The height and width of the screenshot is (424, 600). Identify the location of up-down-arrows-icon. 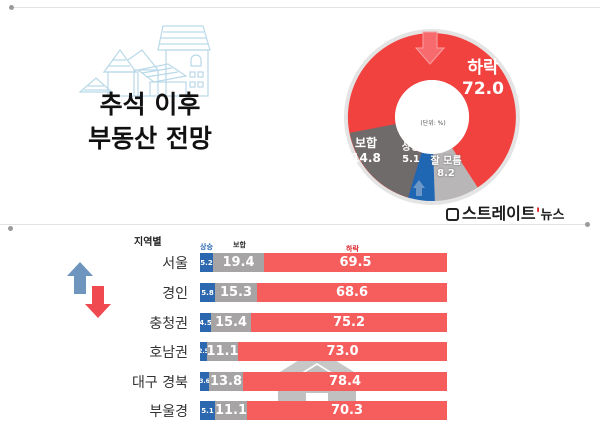
(89, 290).